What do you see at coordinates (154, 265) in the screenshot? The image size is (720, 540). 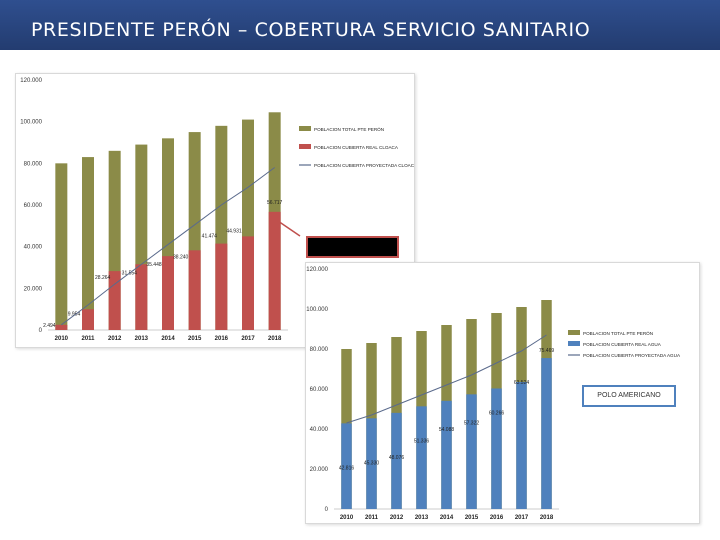 I see `data-label-real: 35.448` at bounding box center [154, 265].